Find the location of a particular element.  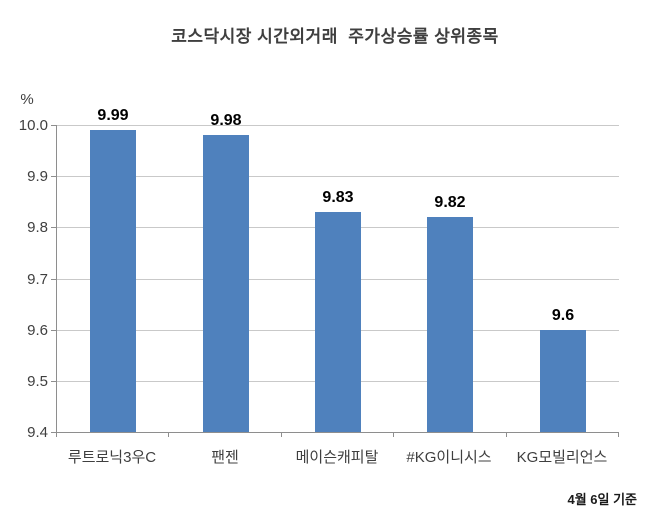

y-axis-tick-label: 9.6 is located at coordinates (37, 330).